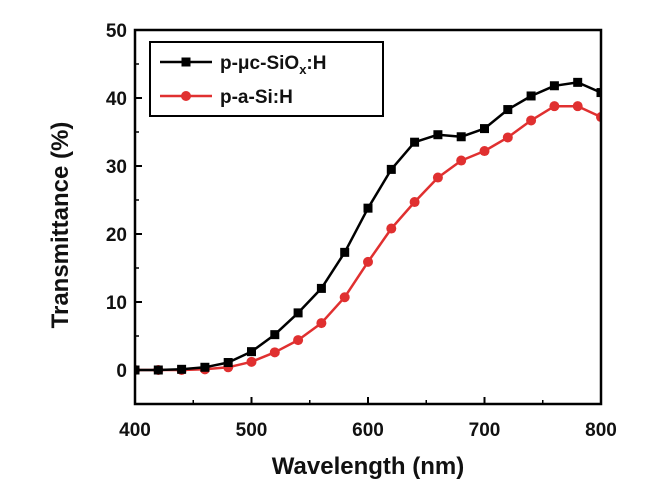 Image resolution: width=658 pixels, height=491 pixels. Describe the element at coordinates (601, 430) in the screenshot. I see `x-tick-label: 800` at that location.